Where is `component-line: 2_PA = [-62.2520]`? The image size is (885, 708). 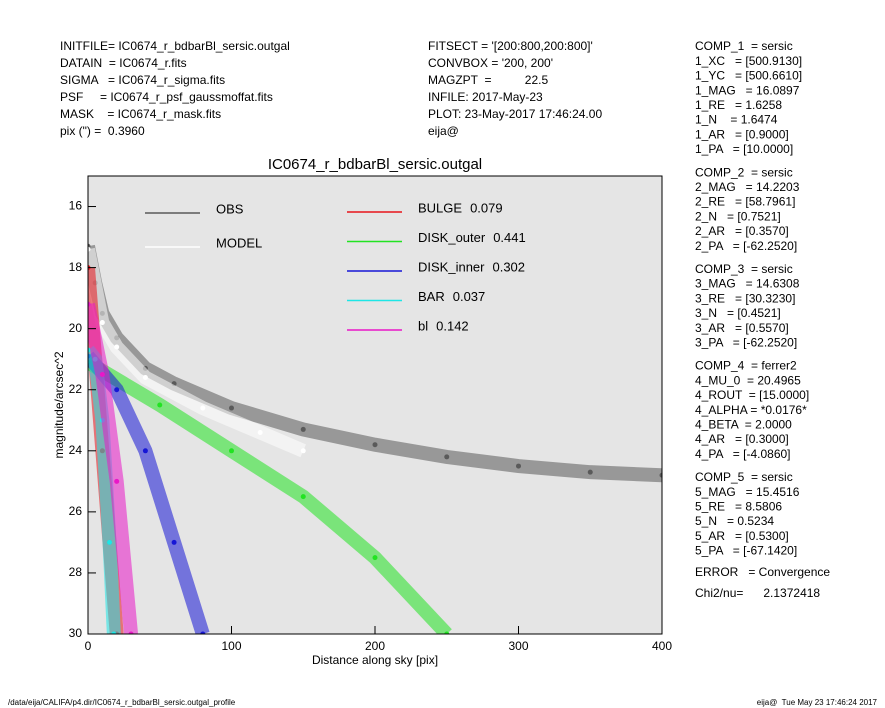
component-line: 2_PA = [-62.2520] is located at coordinates (746, 246).